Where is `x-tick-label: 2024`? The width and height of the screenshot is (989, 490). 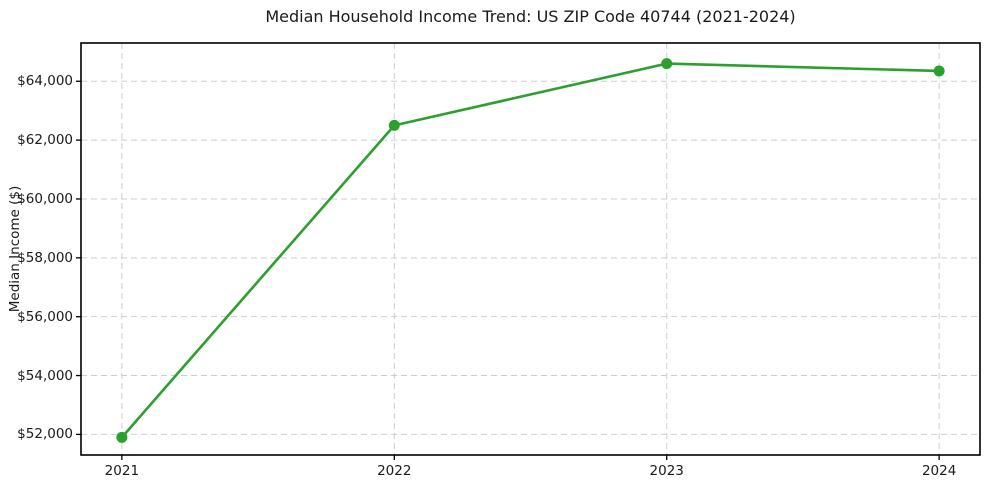
x-tick-label: 2024 is located at coordinates (939, 471).